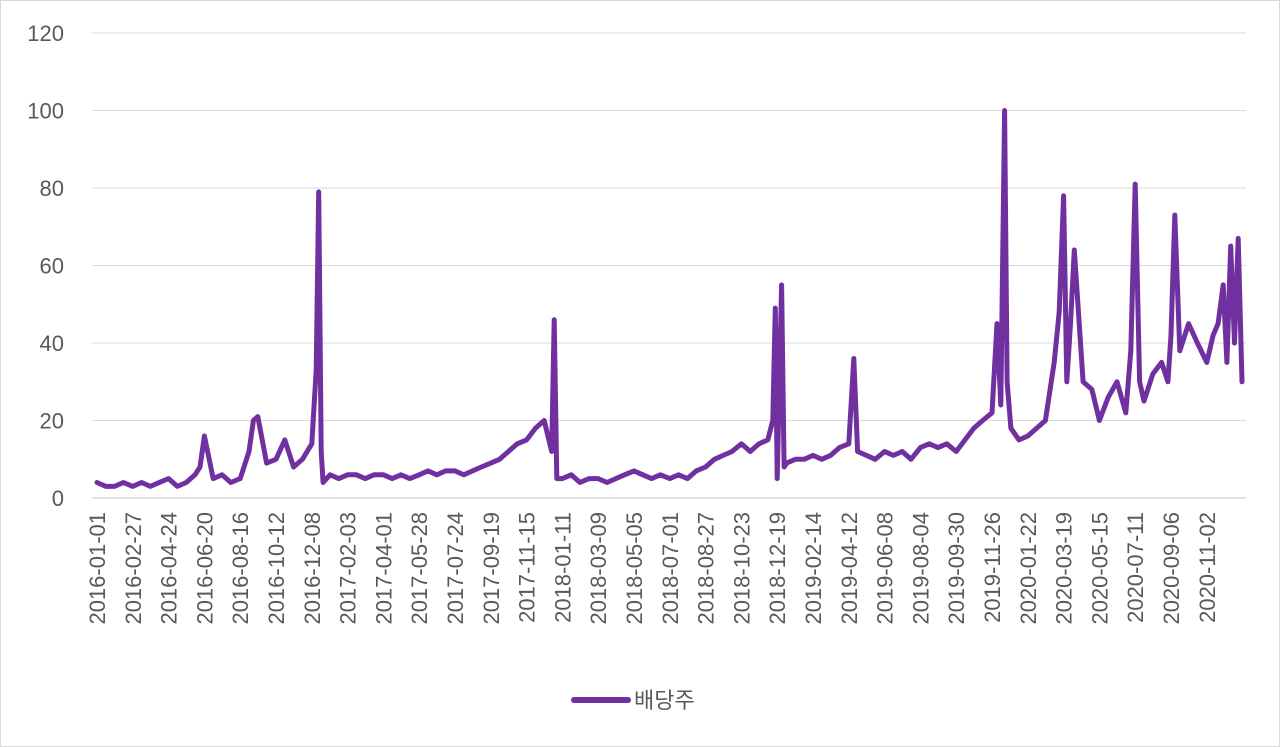  What do you see at coordinates (204, 568) in the screenshot?
I see `x-tick-label: 2016-06-20` at bounding box center [204, 568].